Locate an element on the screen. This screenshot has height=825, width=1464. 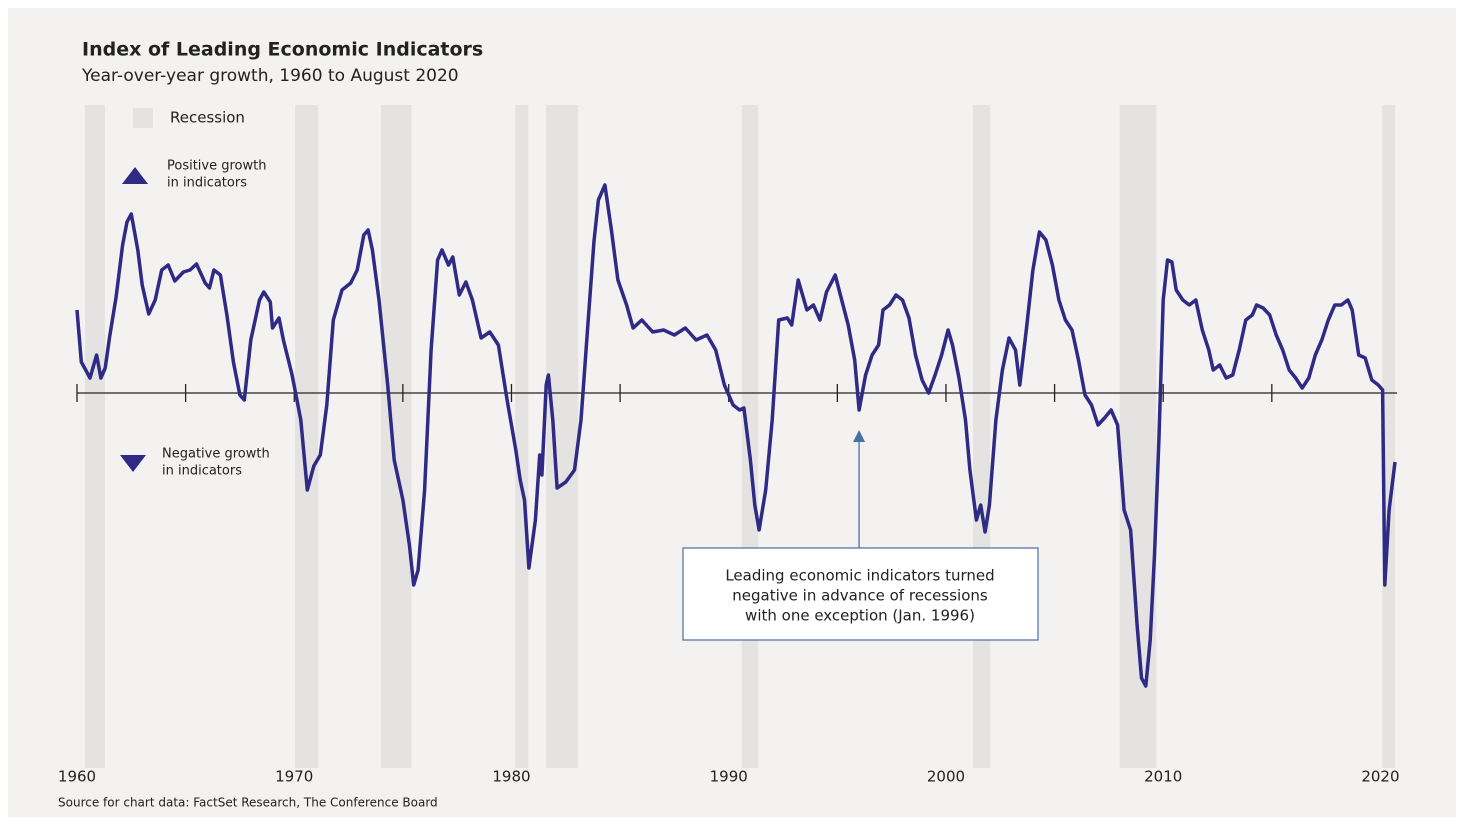
x-tick-label: 2010 is located at coordinates (1163, 777).